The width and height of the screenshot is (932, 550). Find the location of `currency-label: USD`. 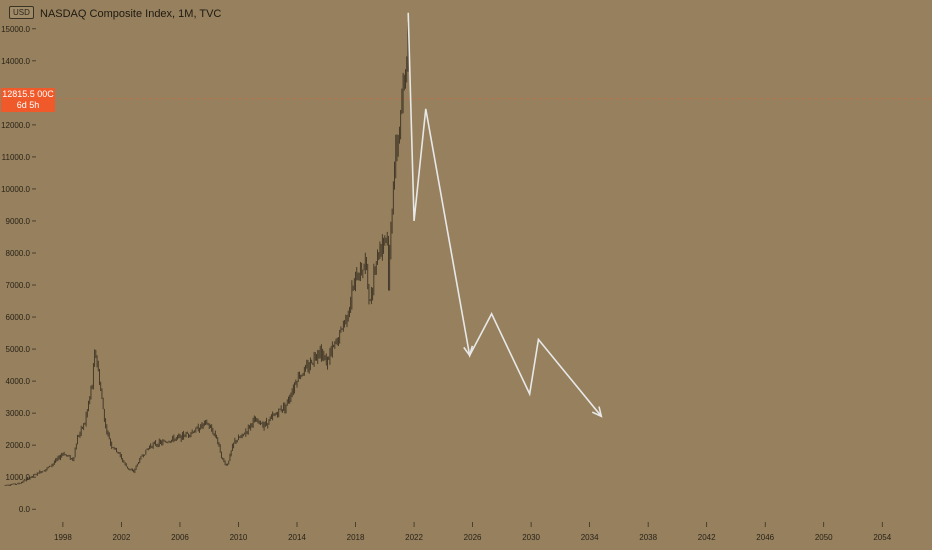

currency-label: USD is located at coordinates (21, 12).